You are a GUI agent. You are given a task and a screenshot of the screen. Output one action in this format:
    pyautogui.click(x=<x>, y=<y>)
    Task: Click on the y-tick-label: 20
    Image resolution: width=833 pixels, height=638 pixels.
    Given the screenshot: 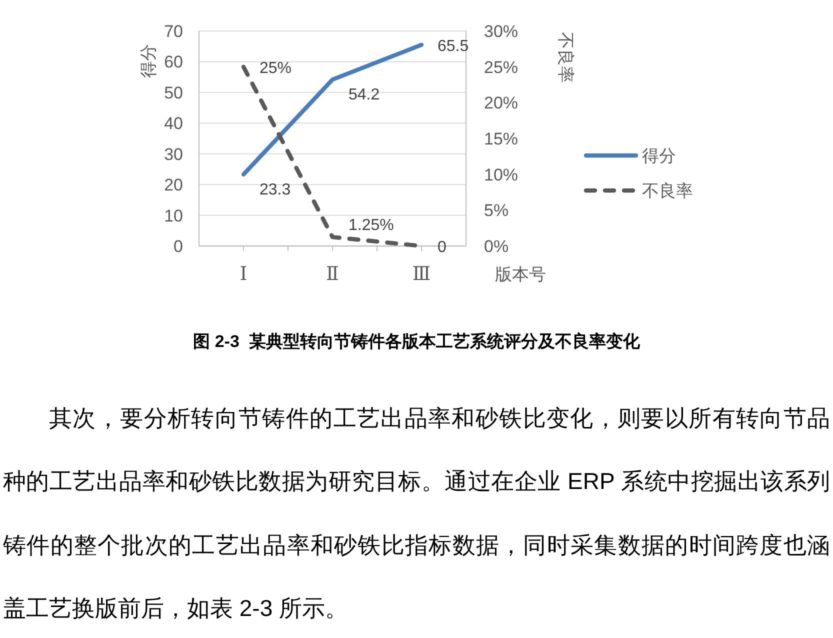 What is the action you would take?
    pyautogui.click(x=173, y=185)
    